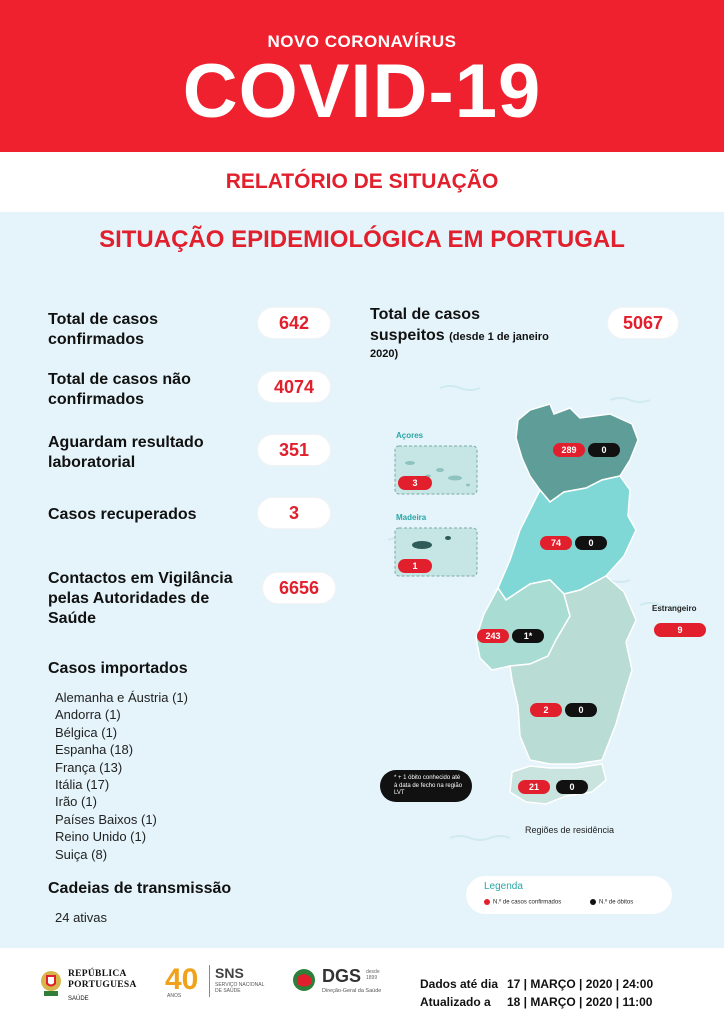 Image resolution: width=724 pixels, height=1024 pixels. What do you see at coordinates (362, 41) in the screenshot?
I see `header-subtitle: NOVO CORONAVÍRUS` at bounding box center [362, 41].